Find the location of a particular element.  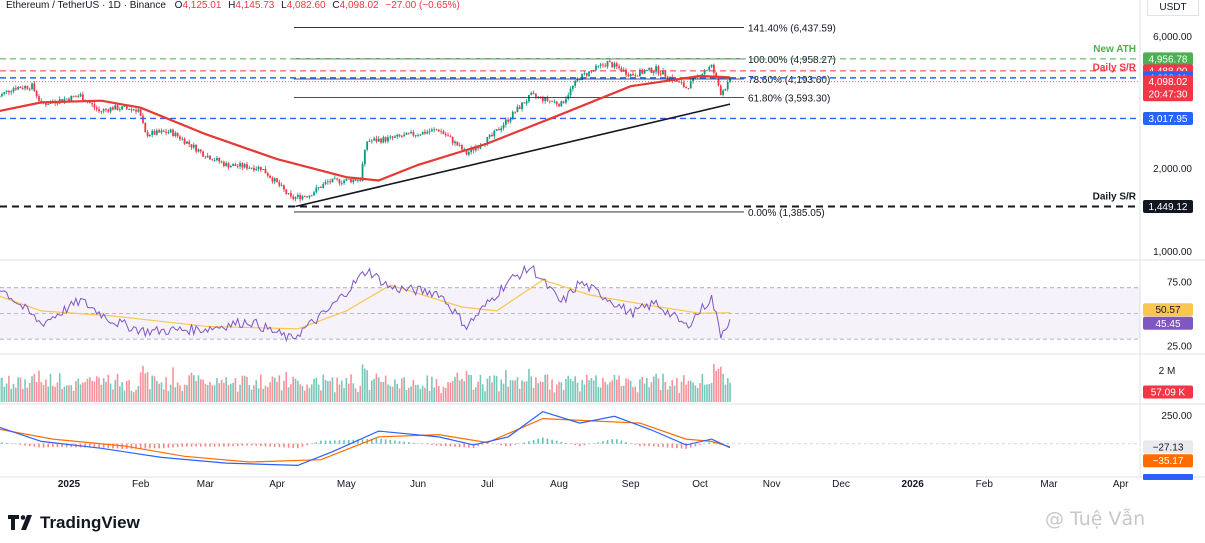

watermark-text: @ Tuệ Vẫn is located at coordinates (1095, 519).